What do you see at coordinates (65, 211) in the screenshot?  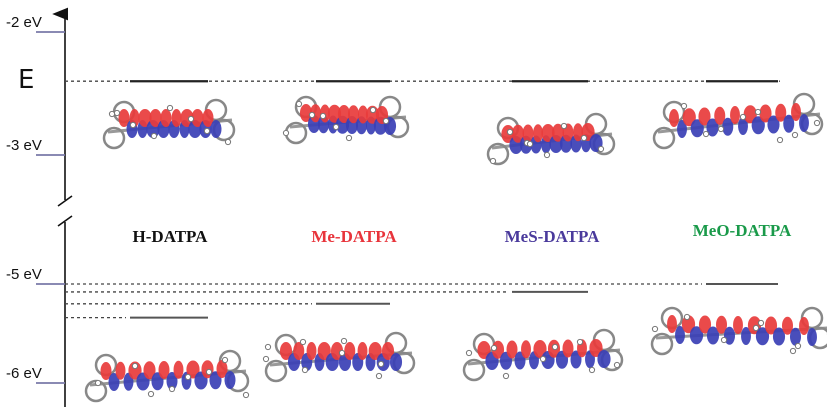 I see `axis-break-mark` at bounding box center [65, 211].